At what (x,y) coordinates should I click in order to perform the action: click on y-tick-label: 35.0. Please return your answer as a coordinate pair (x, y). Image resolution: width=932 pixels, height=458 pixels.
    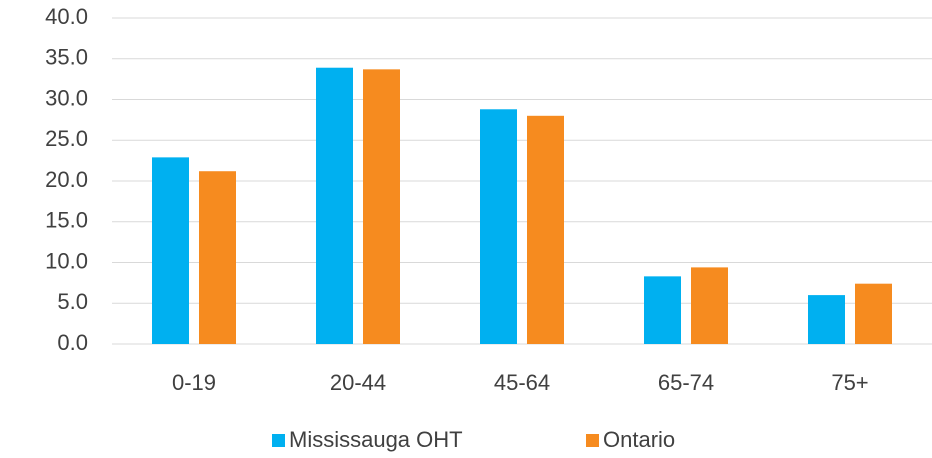
    Looking at the image, I should click on (66, 57).